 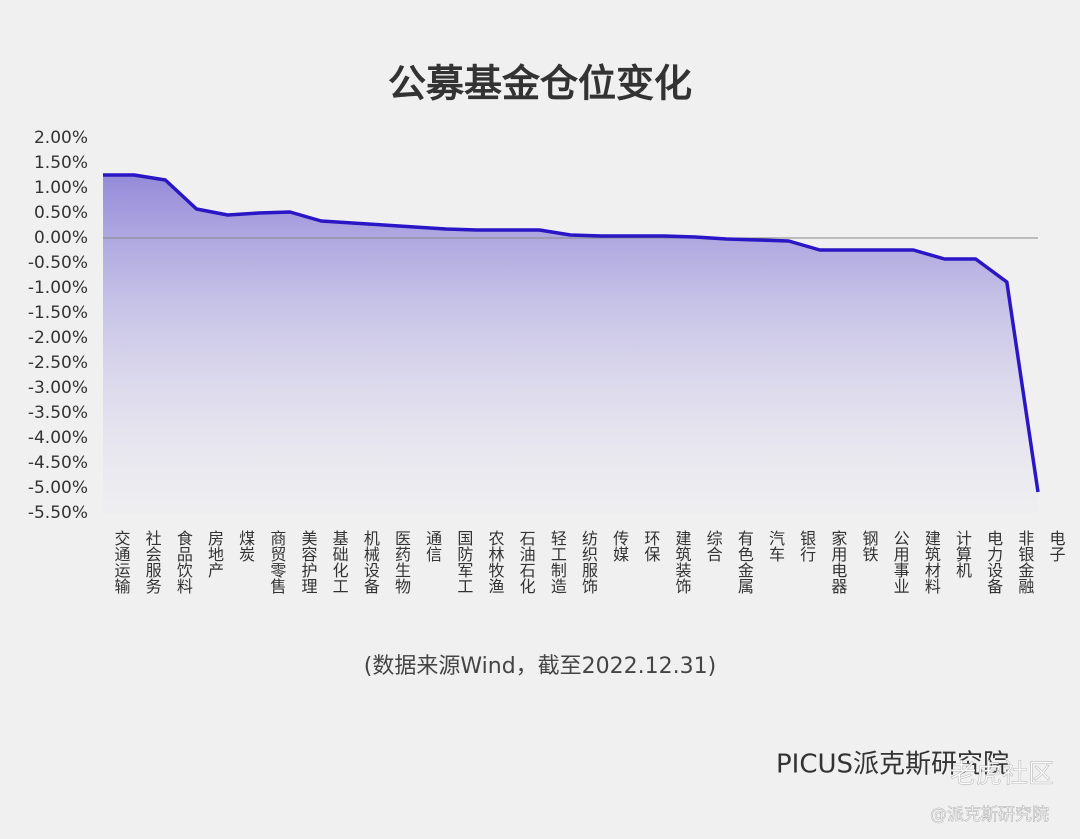 What do you see at coordinates (58, 513) in the screenshot?
I see `y-tick-label: -5.50%` at bounding box center [58, 513].